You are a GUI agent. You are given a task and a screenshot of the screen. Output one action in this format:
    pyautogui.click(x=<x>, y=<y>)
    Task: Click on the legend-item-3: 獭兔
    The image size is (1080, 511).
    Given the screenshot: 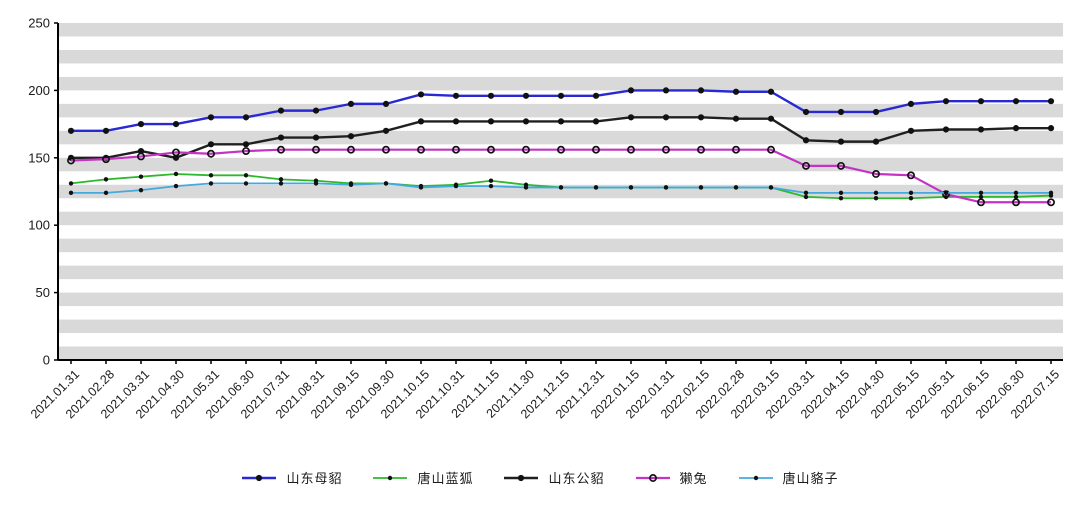 What is the action you would take?
    pyautogui.click(x=671, y=477)
    